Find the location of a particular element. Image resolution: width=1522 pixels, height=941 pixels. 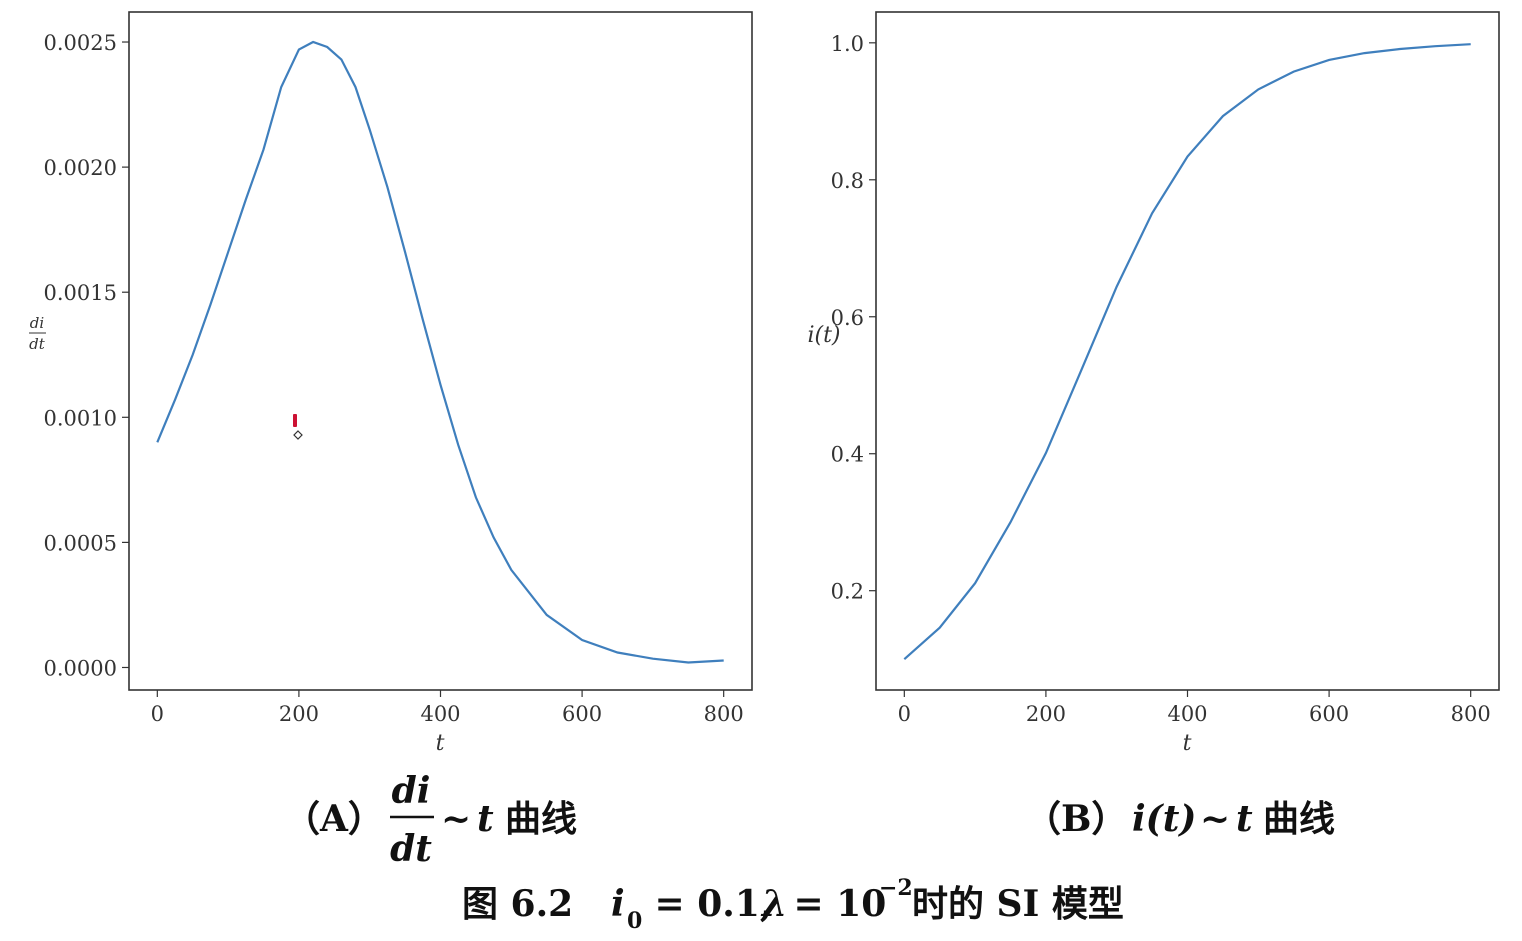

subcaption-a: （A） di dt ~ t 曲线 is located at coordinates (430, 820).